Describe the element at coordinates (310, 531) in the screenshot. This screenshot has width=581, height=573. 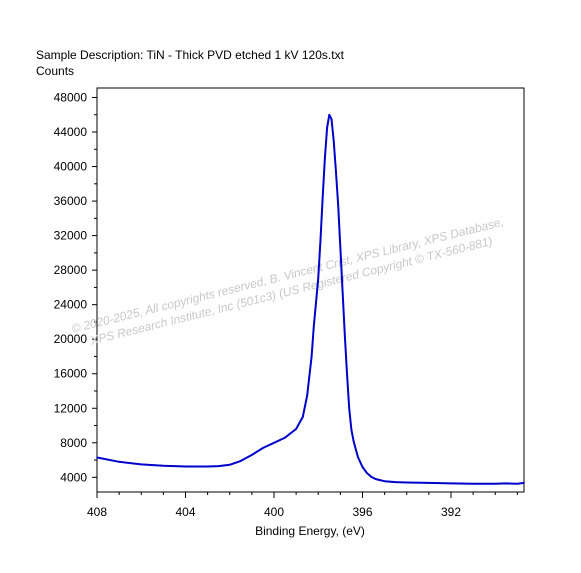
I see `x-axis-label: Binding Energy, (eV)` at that location.